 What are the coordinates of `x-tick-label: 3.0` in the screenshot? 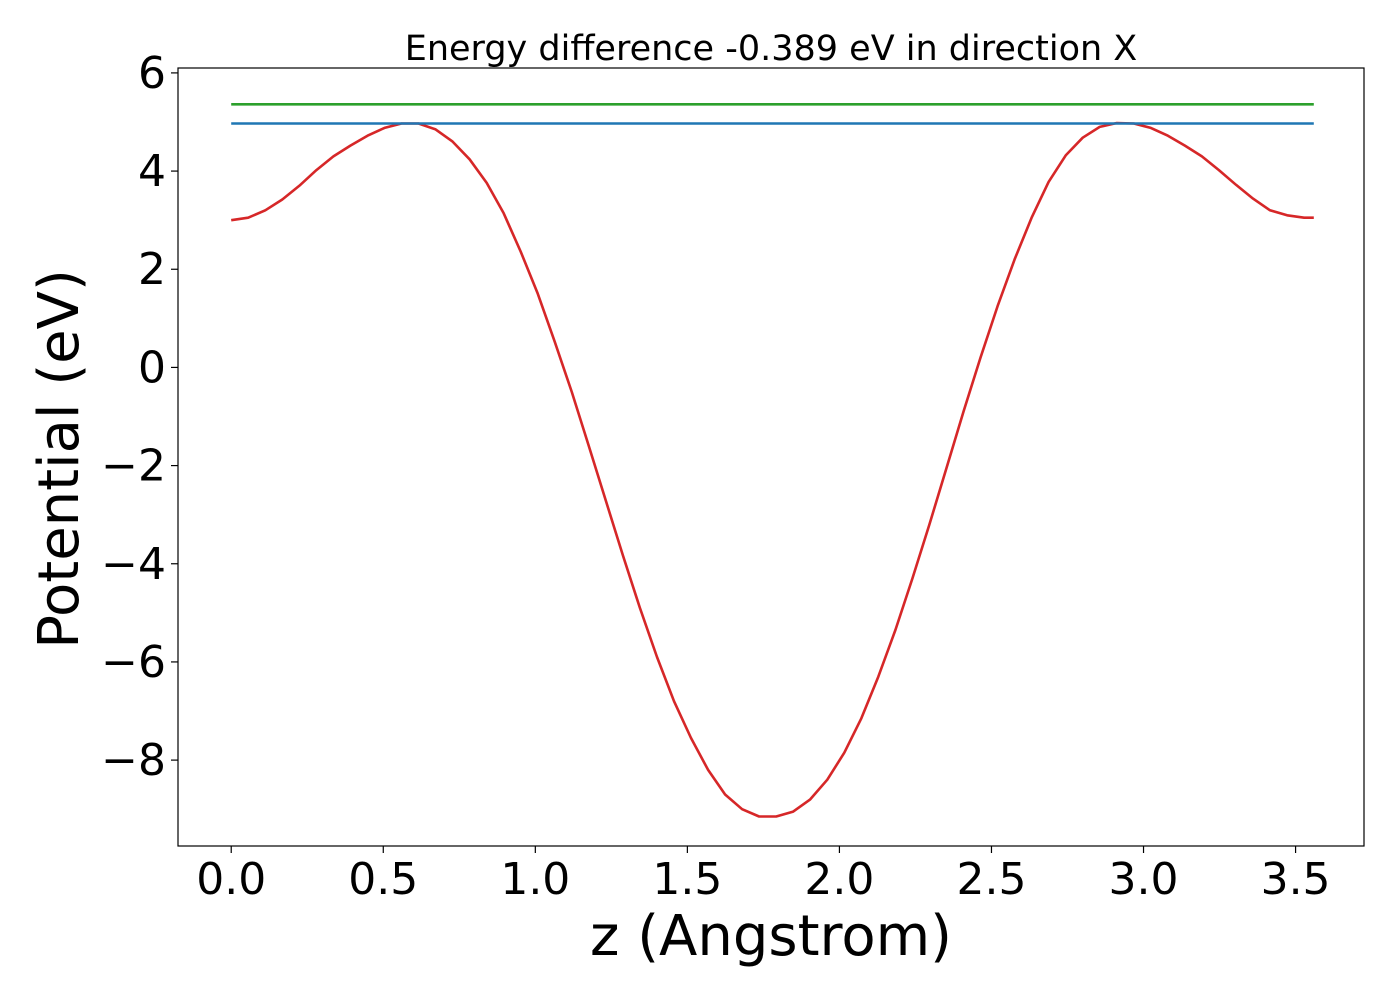 It's located at (1144, 879).